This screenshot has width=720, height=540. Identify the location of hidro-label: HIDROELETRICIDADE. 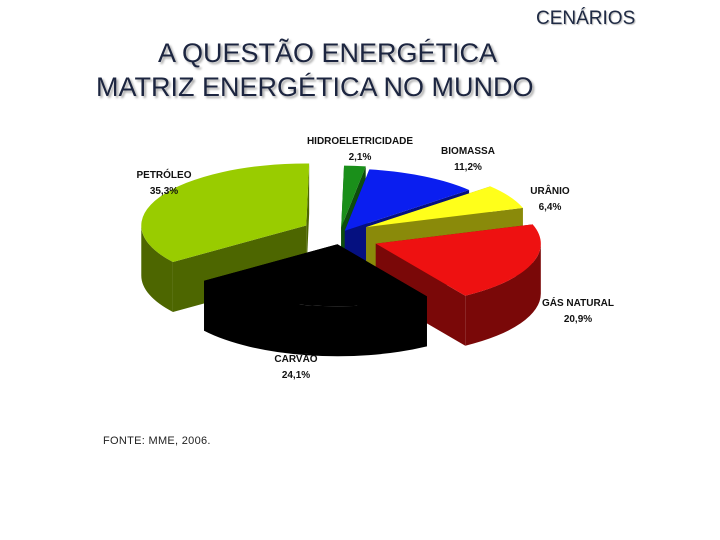
(360, 141).